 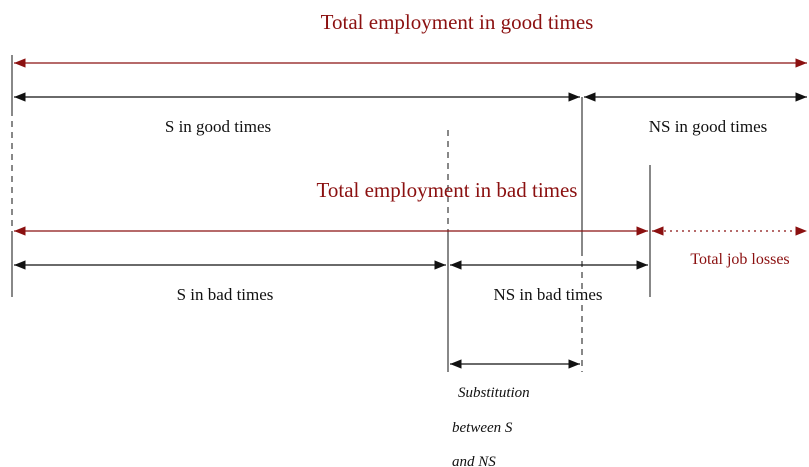 What do you see at coordinates (482, 428) in the screenshot?
I see `substitution-line: between S` at bounding box center [482, 428].